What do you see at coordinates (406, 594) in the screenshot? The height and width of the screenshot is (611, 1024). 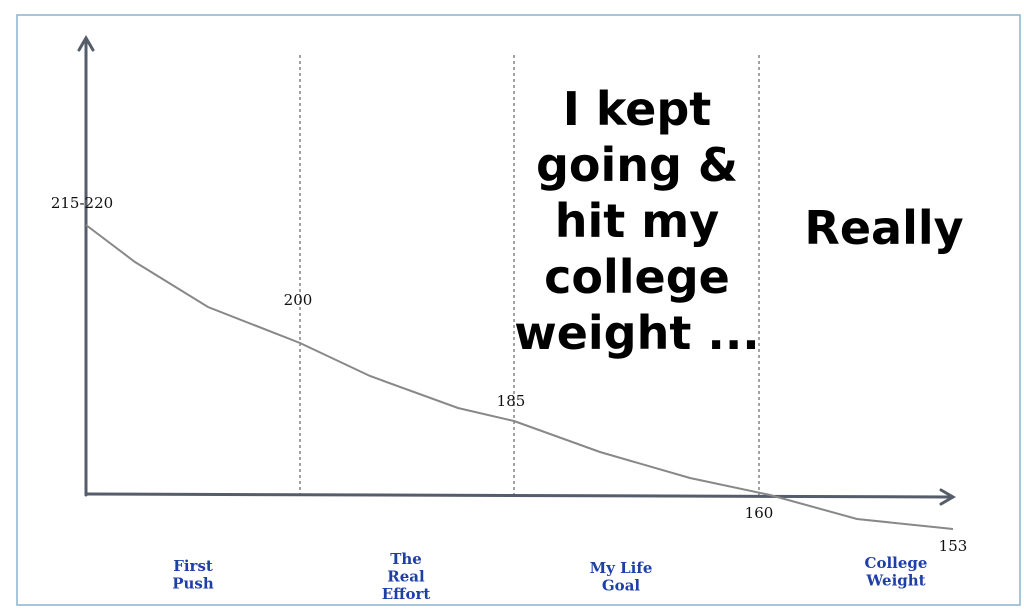 I see `phase-label: Effort` at bounding box center [406, 594].